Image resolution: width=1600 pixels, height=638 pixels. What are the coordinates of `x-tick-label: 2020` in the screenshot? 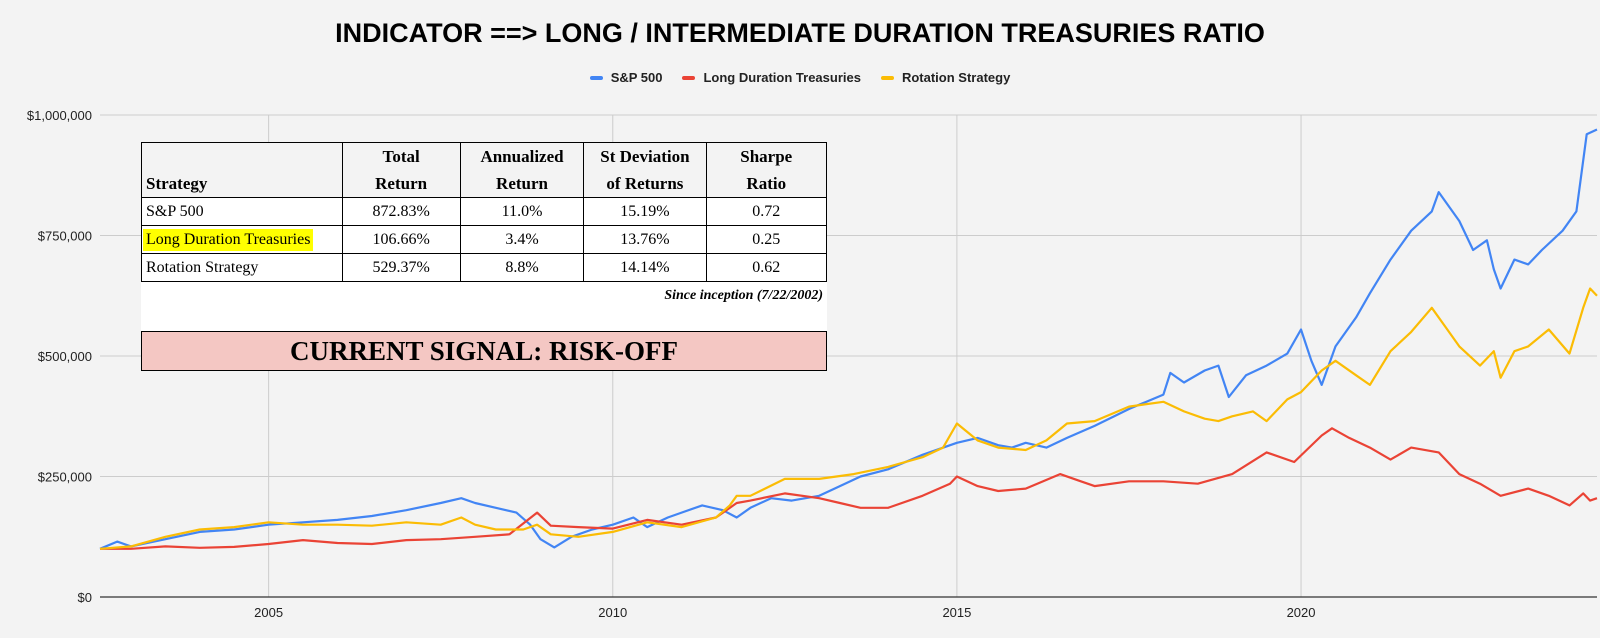 It's located at (1301, 612).